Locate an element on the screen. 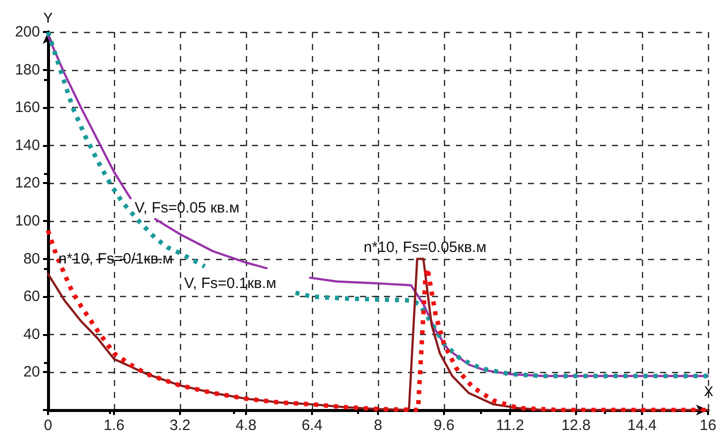 The width and height of the screenshot is (724, 434). y-tick-label: 80 is located at coordinates (31, 259).